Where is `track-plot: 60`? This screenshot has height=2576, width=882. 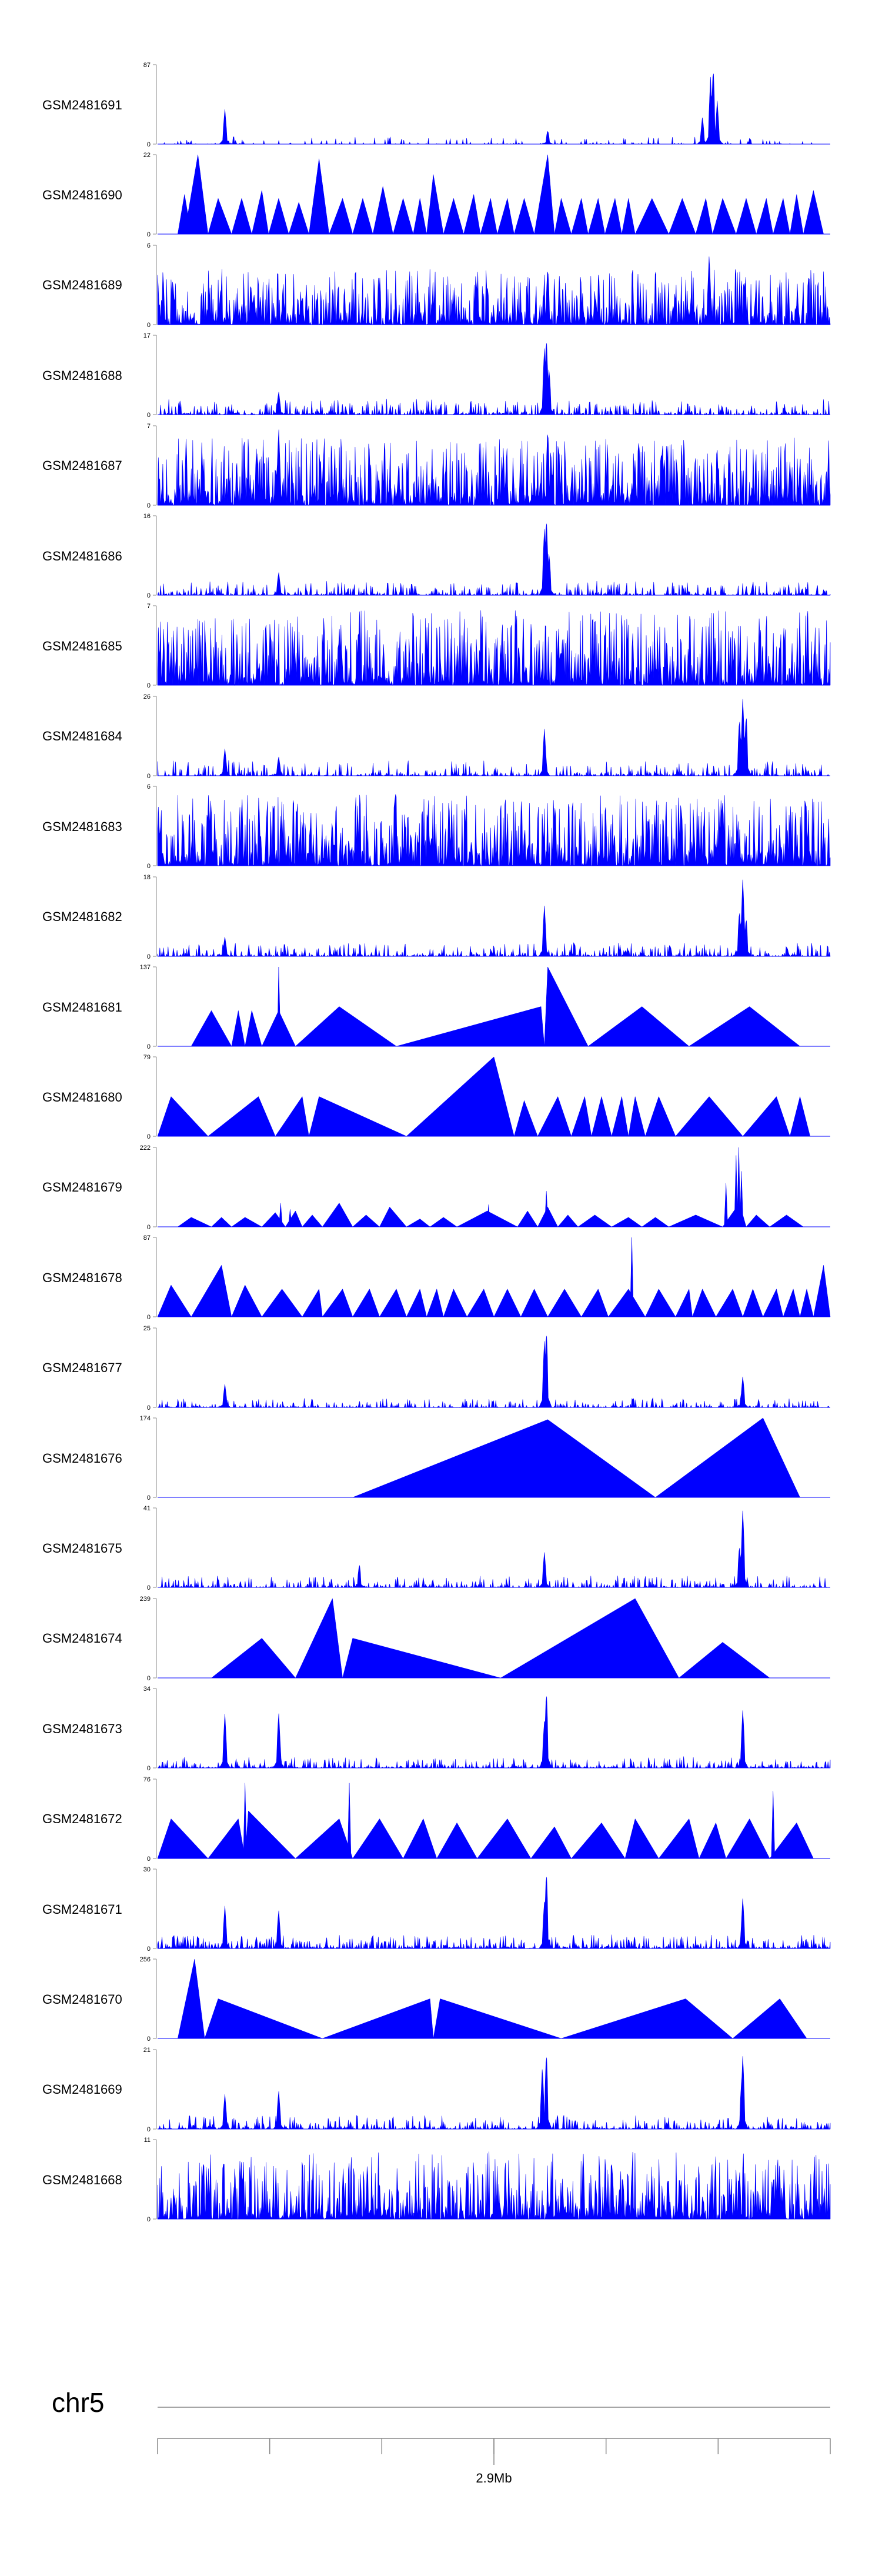 track-plot: 60 is located at coordinates (489, 826).